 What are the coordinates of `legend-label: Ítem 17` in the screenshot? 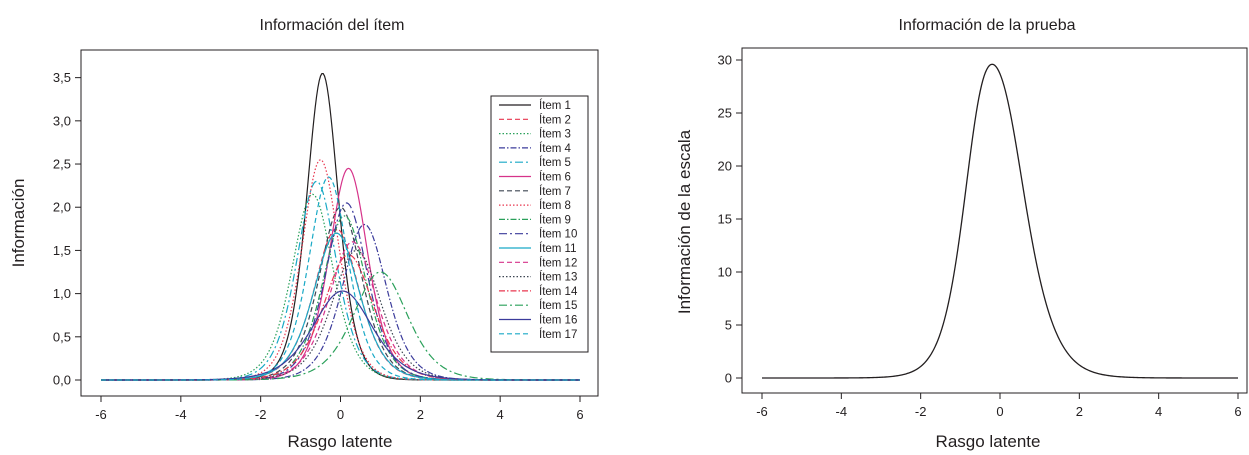 It's located at (558, 334).